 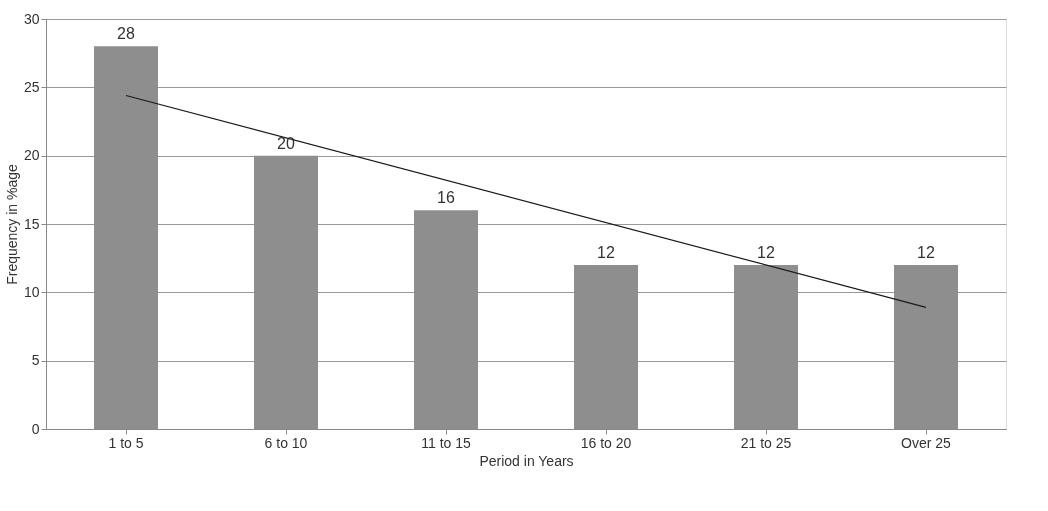 I want to click on data-label: 20, so click(x=286, y=143).